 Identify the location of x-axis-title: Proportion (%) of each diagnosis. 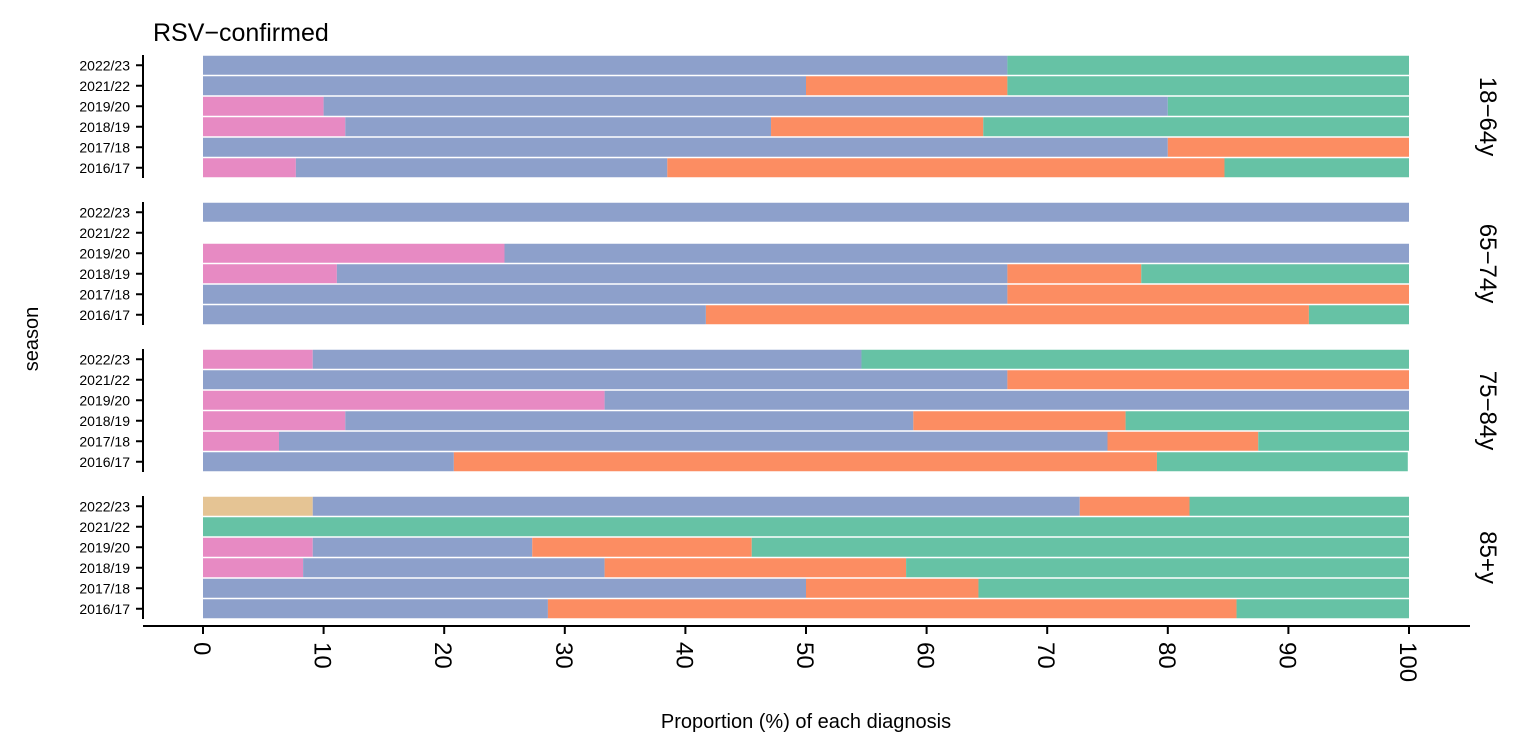
(806, 722).